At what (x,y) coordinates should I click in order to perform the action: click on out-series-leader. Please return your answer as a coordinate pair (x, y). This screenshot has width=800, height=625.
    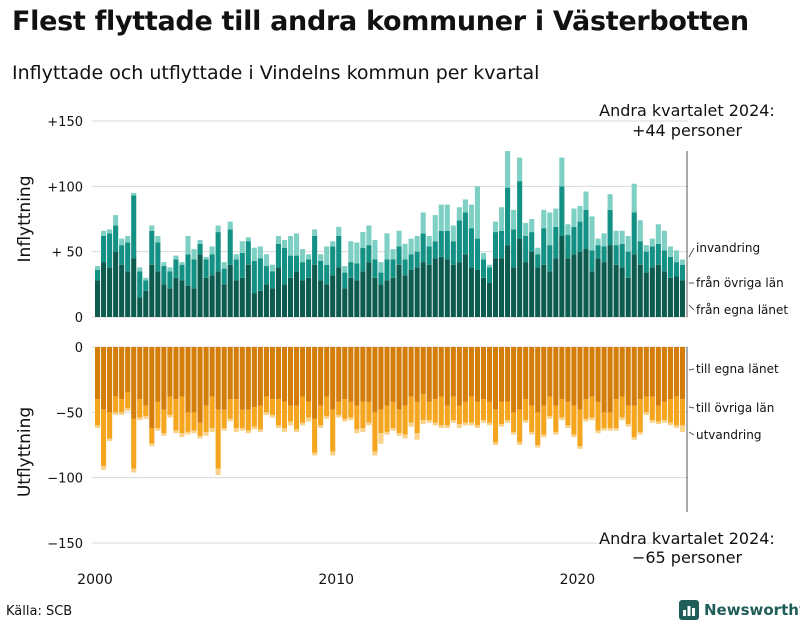
    Looking at the image, I should click on (691, 407).